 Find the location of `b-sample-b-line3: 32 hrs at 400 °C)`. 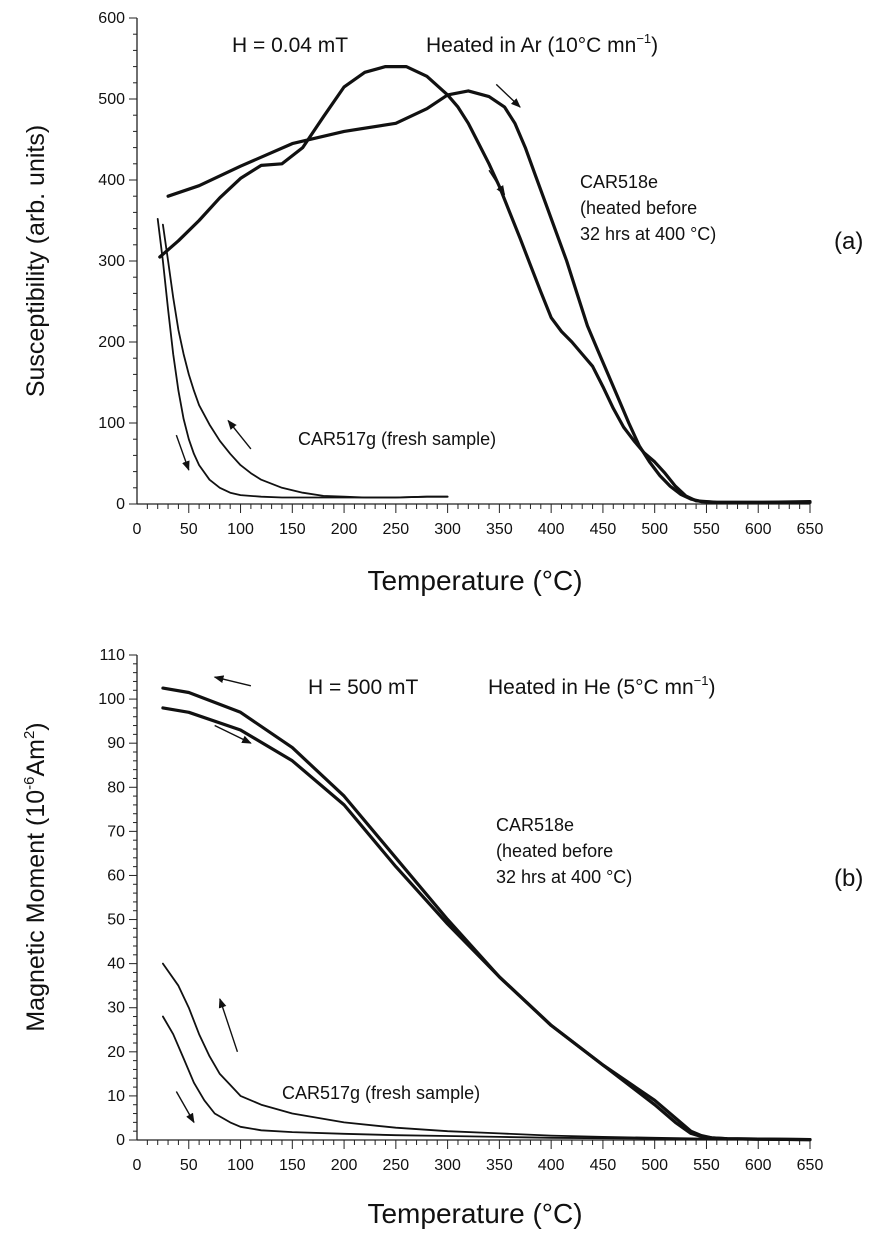

b-sample-b-line3: 32 hrs at 400 °C) is located at coordinates (564, 877).